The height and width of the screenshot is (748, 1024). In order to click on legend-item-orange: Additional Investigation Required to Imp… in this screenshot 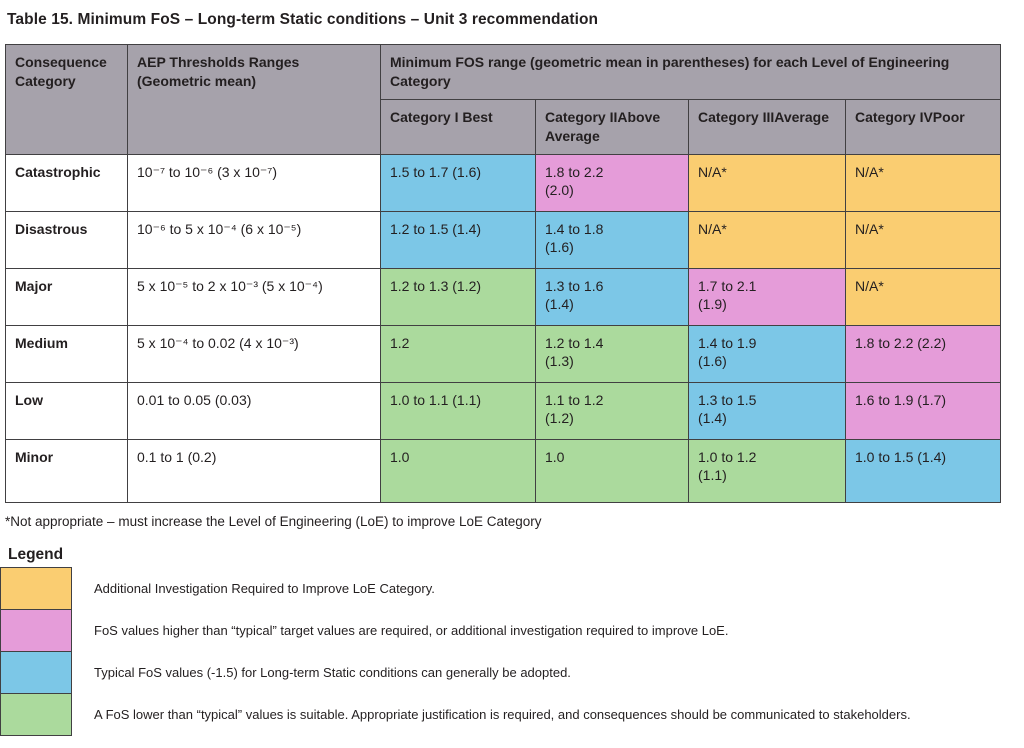, I will do `click(512, 588)`.